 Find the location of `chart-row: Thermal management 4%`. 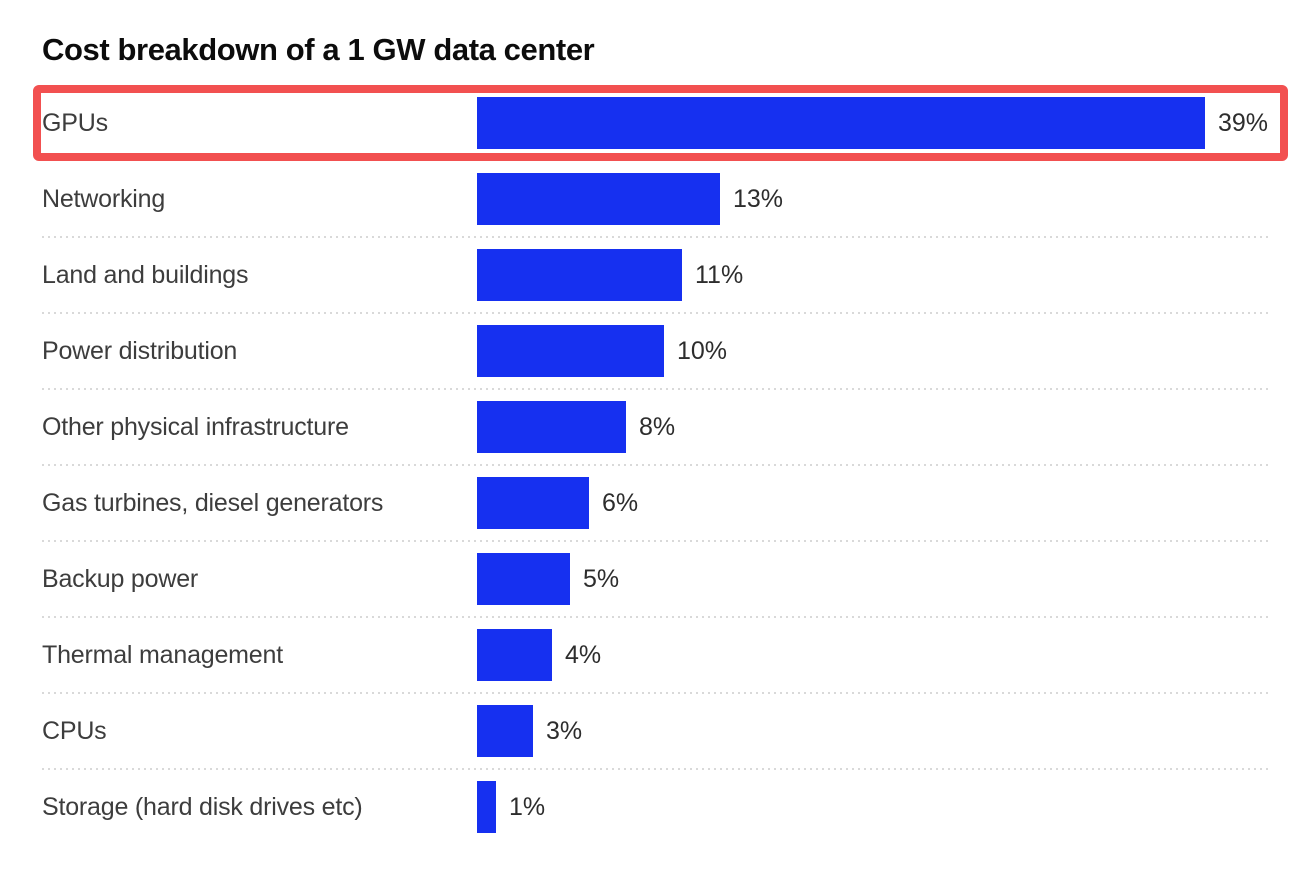

chart-row: Thermal management 4% is located at coordinates (678, 654).